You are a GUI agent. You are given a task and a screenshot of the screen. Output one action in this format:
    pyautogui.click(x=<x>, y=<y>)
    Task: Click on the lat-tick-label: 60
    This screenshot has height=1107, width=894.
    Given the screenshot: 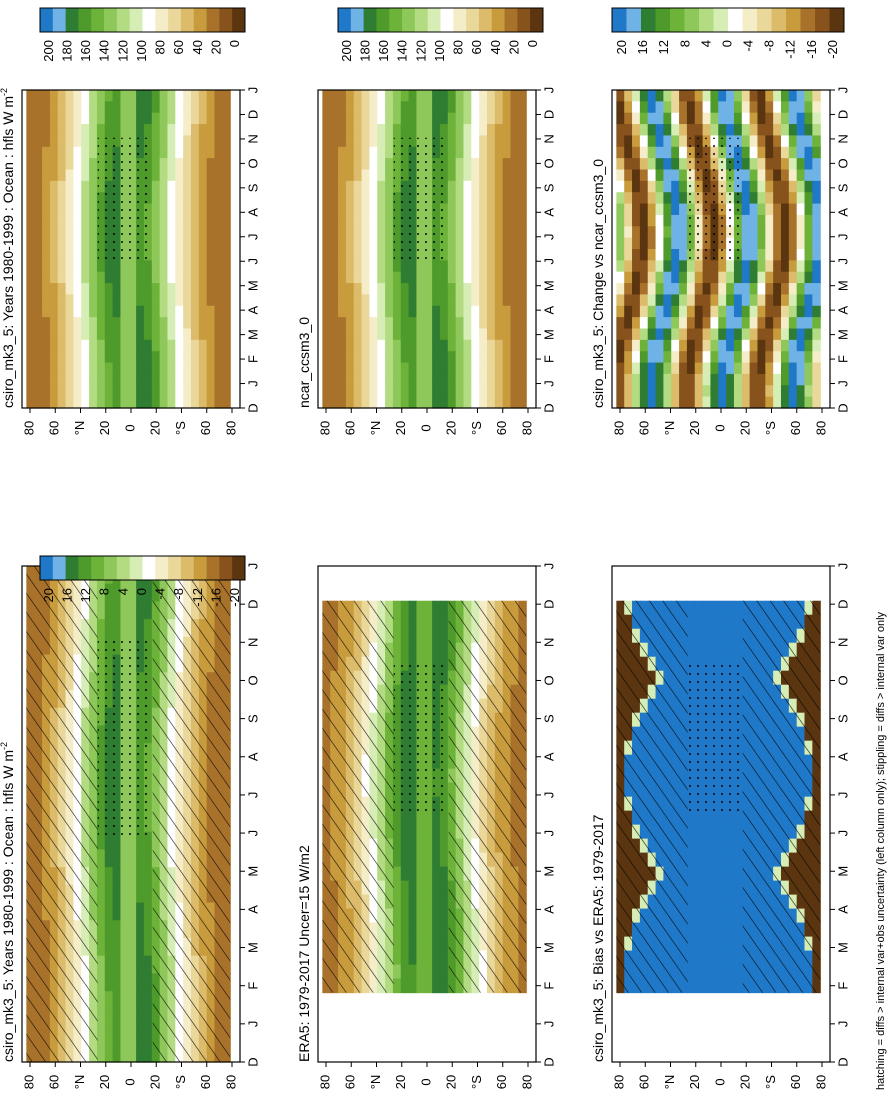 What is the action you would take?
    pyautogui.click(x=501, y=428)
    